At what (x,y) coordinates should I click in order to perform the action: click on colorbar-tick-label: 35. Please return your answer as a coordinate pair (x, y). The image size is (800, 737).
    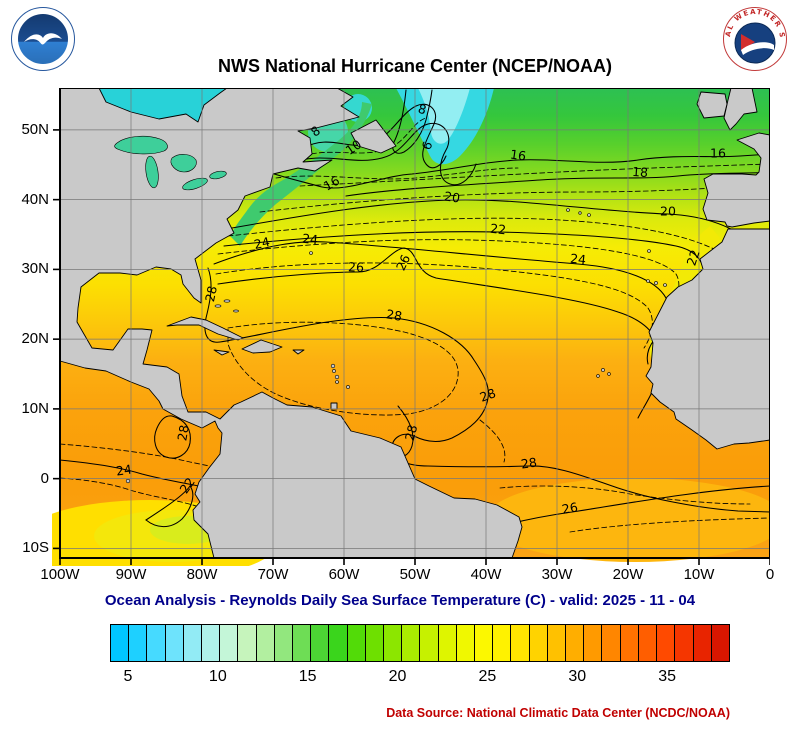
    Looking at the image, I should click on (667, 676).